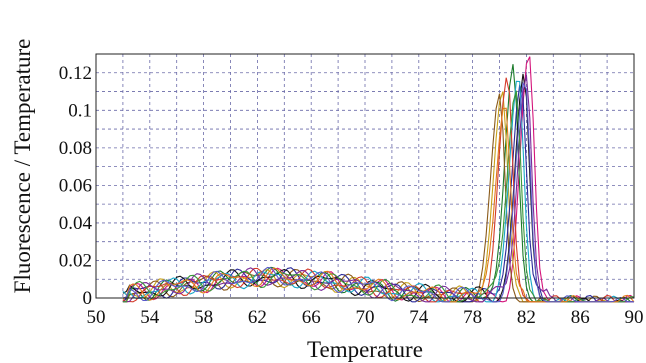  I want to click on x-tick-label: 70, so click(365, 317).